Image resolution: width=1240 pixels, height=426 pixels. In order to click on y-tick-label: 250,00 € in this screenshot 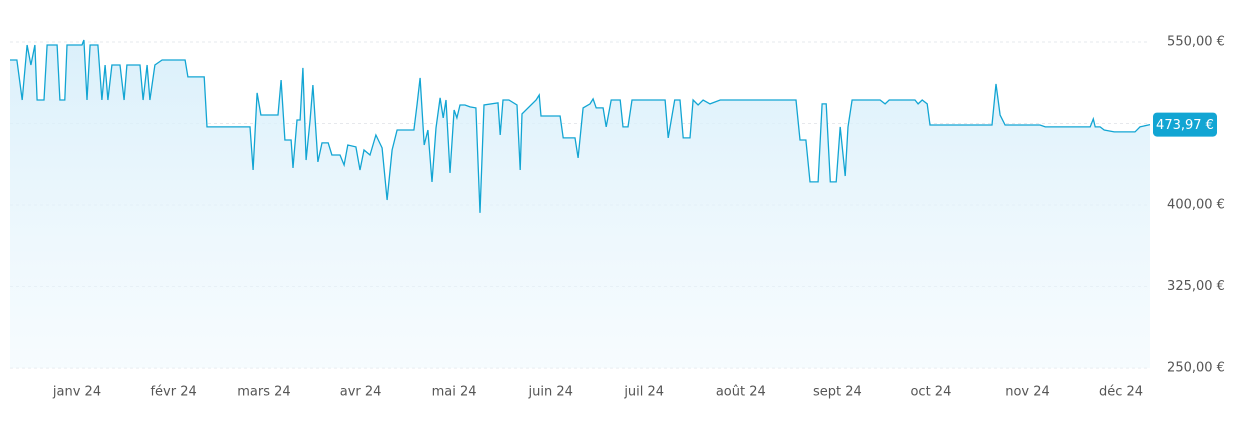, I will do `click(1196, 368)`.